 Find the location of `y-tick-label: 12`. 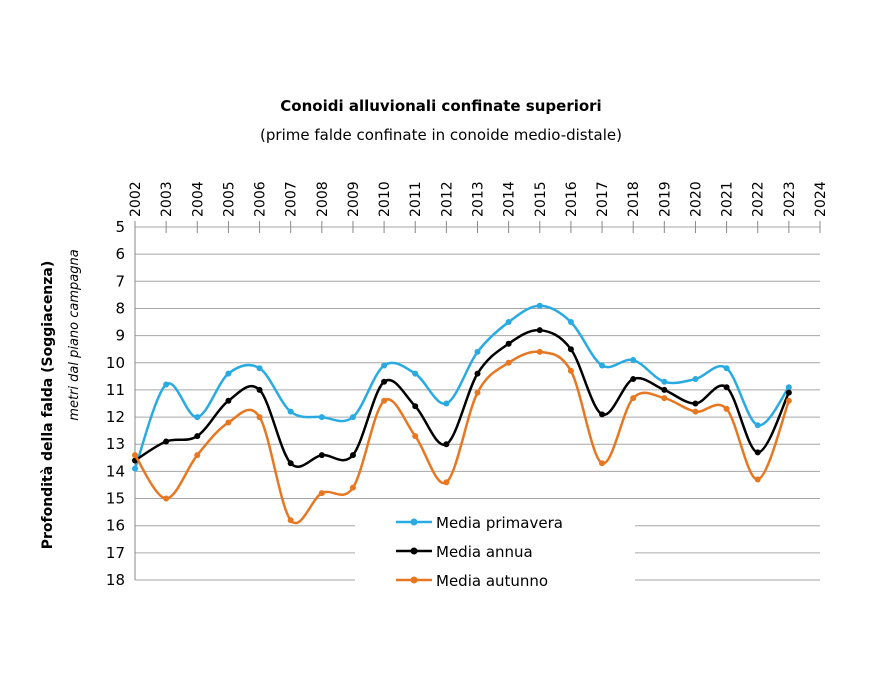

y-tick-label: 12 is located at coordinates (115, 417).